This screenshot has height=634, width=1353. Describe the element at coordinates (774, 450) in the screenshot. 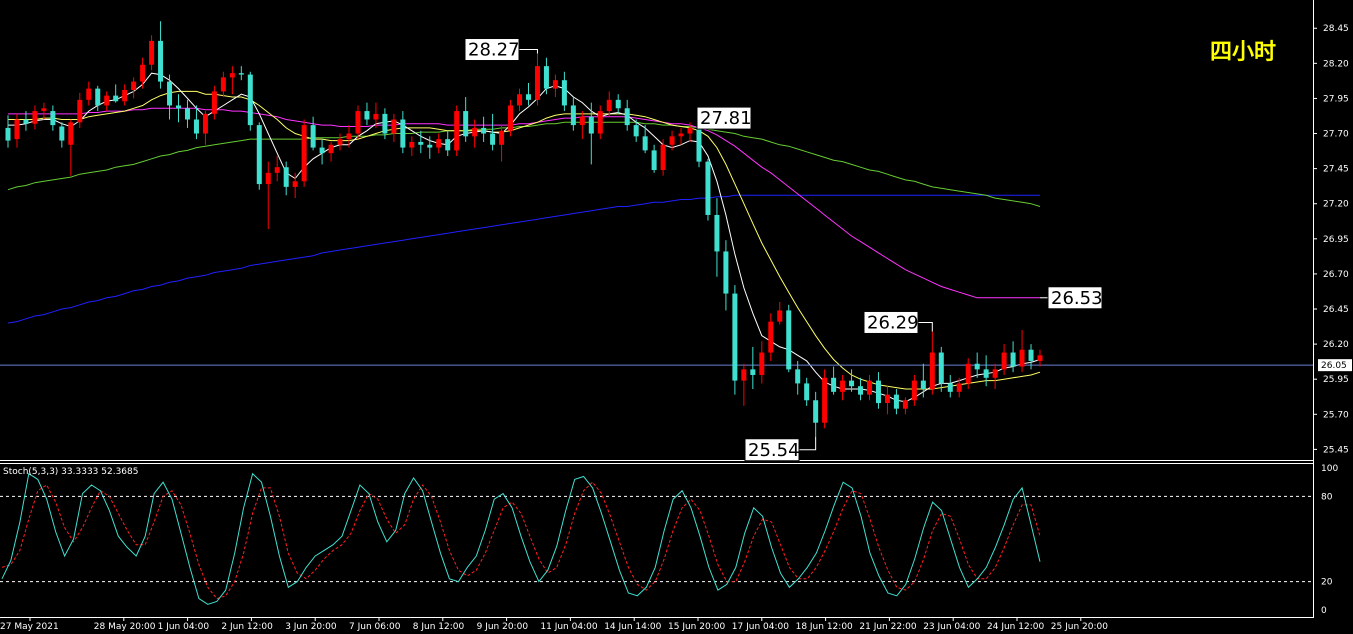

I see `annotation-label: 25.54` at that location.